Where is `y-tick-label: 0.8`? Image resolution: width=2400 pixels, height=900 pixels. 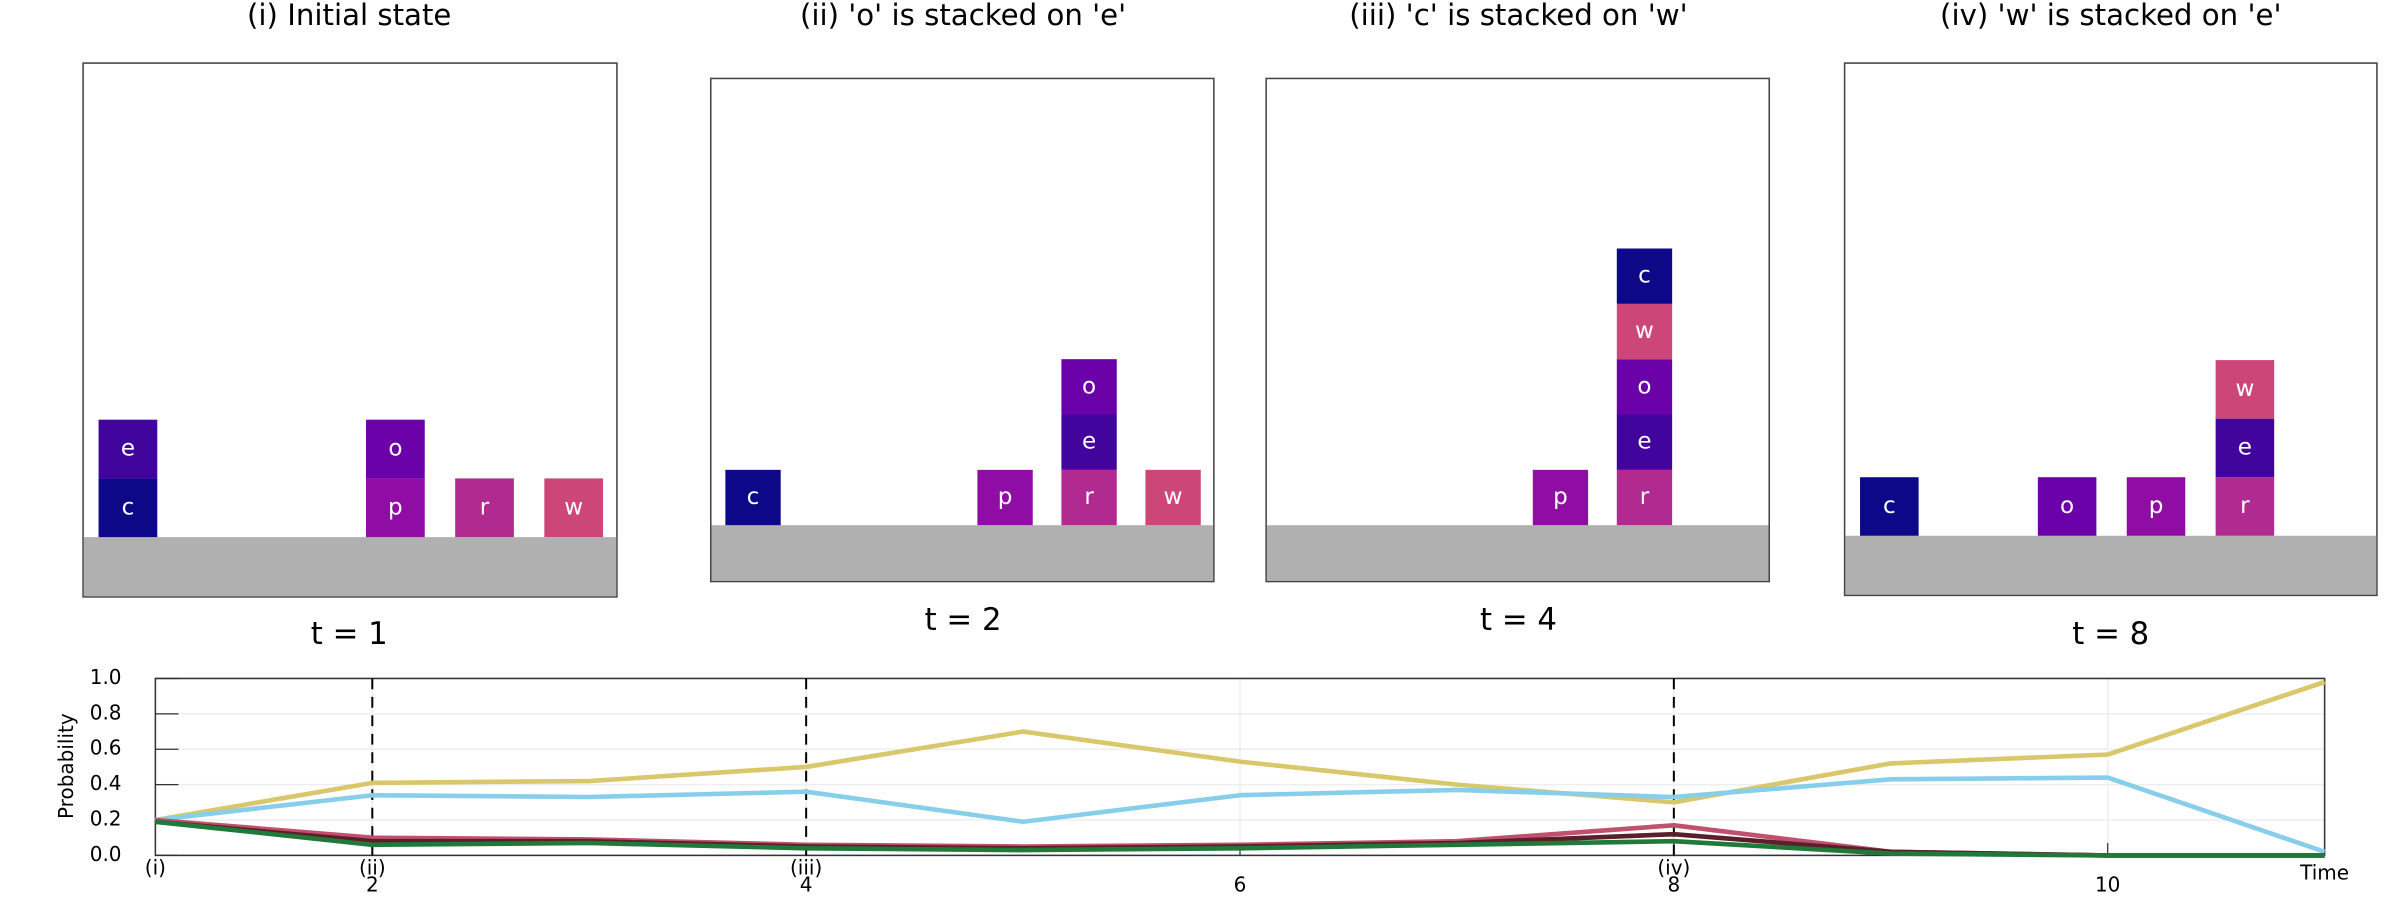
y-tick-label: 0.8 is located at coordinates (106, 712).